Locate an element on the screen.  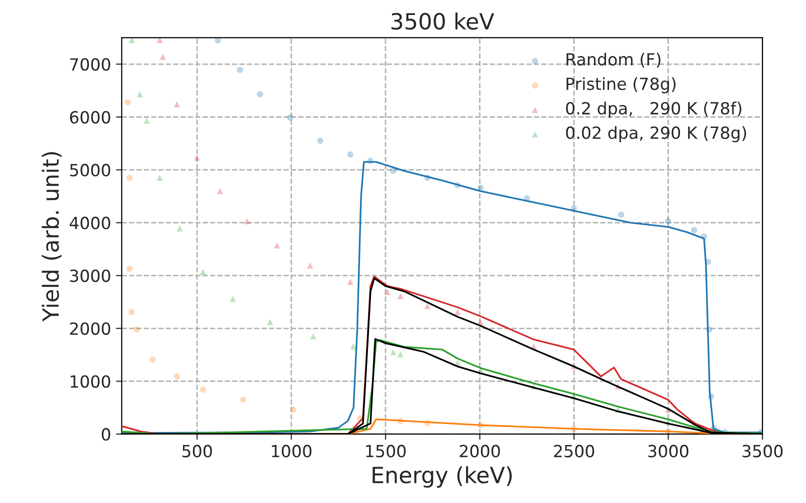
y-tick-label: 0 is located at coordinates (106, 434).